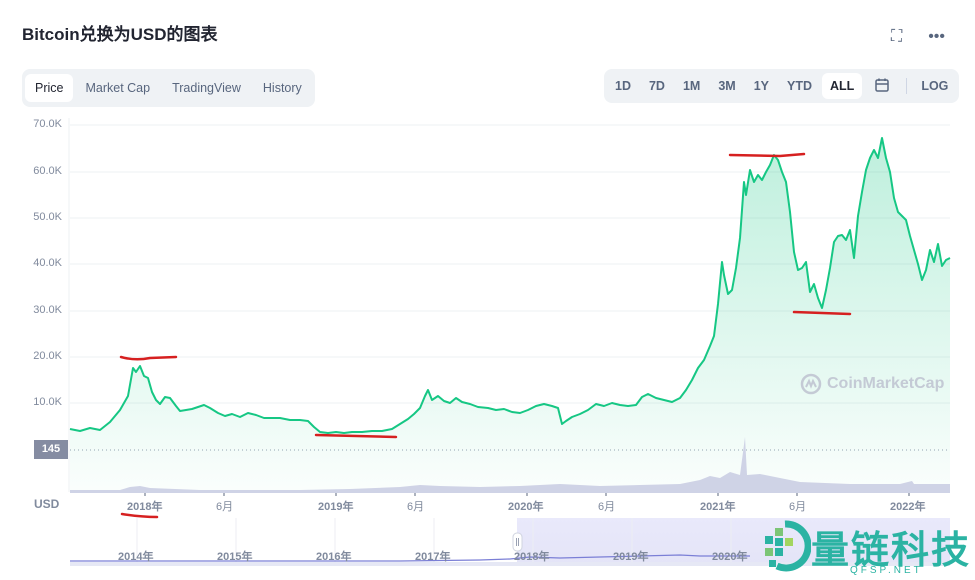  I want to click on navigator-label: 2016年, so click(334, 557).